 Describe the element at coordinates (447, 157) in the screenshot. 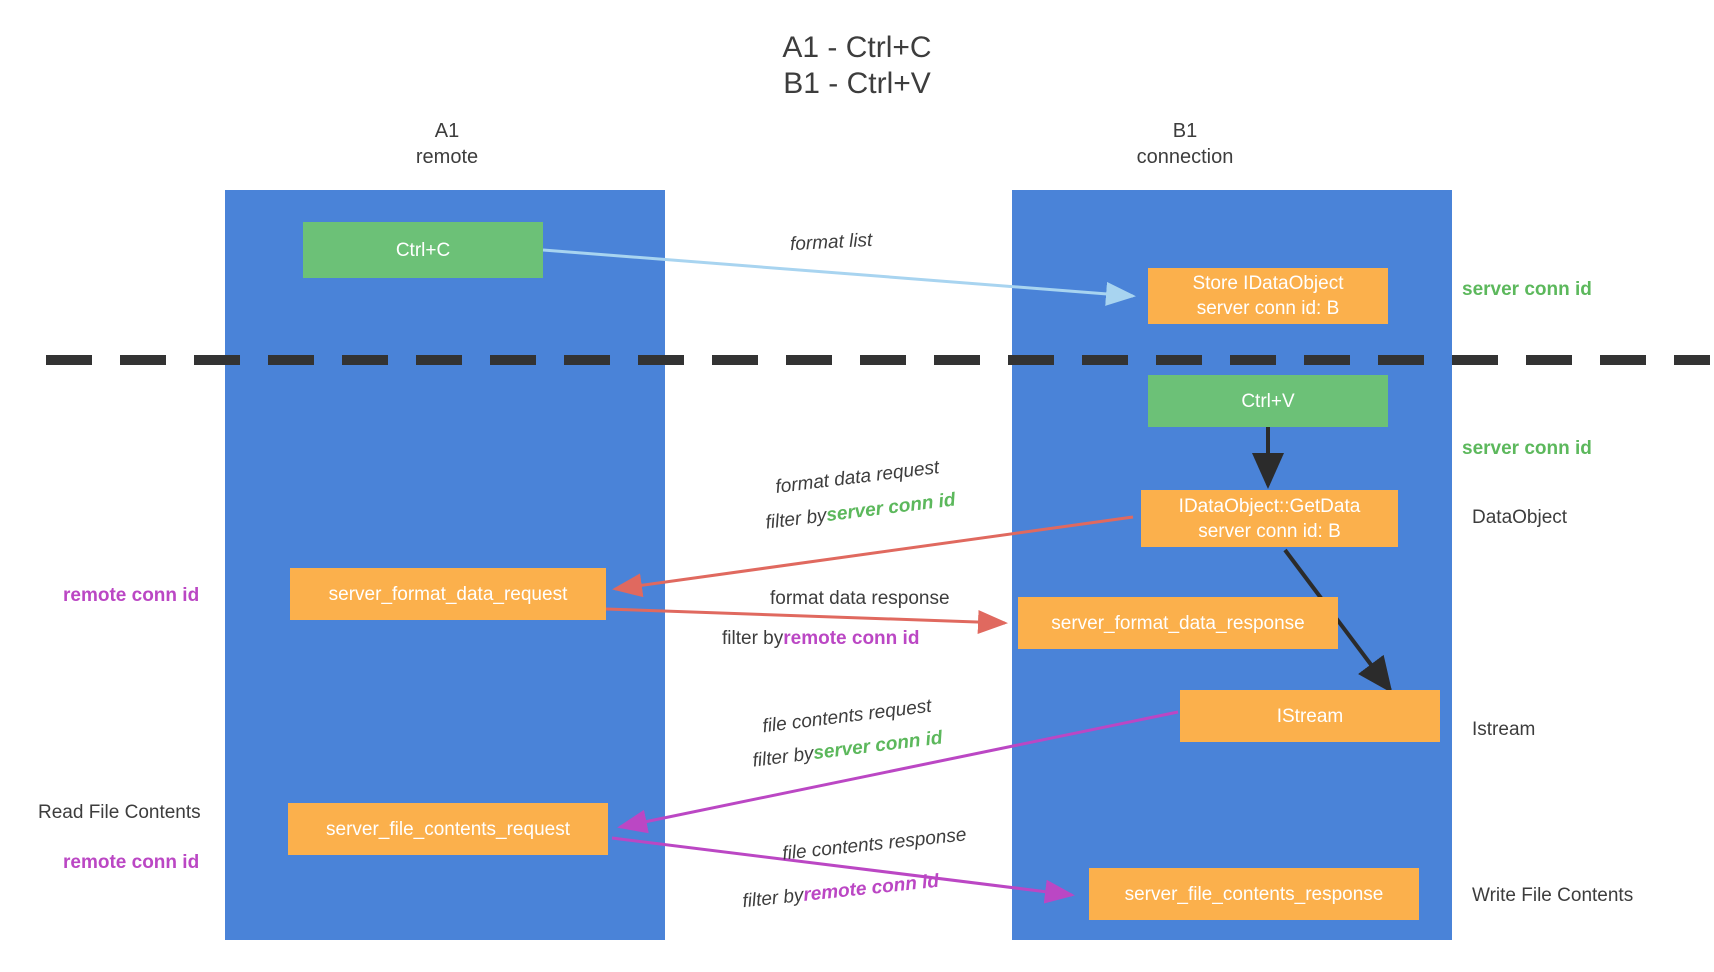

I see `column-a1-sub: remote` at that location.